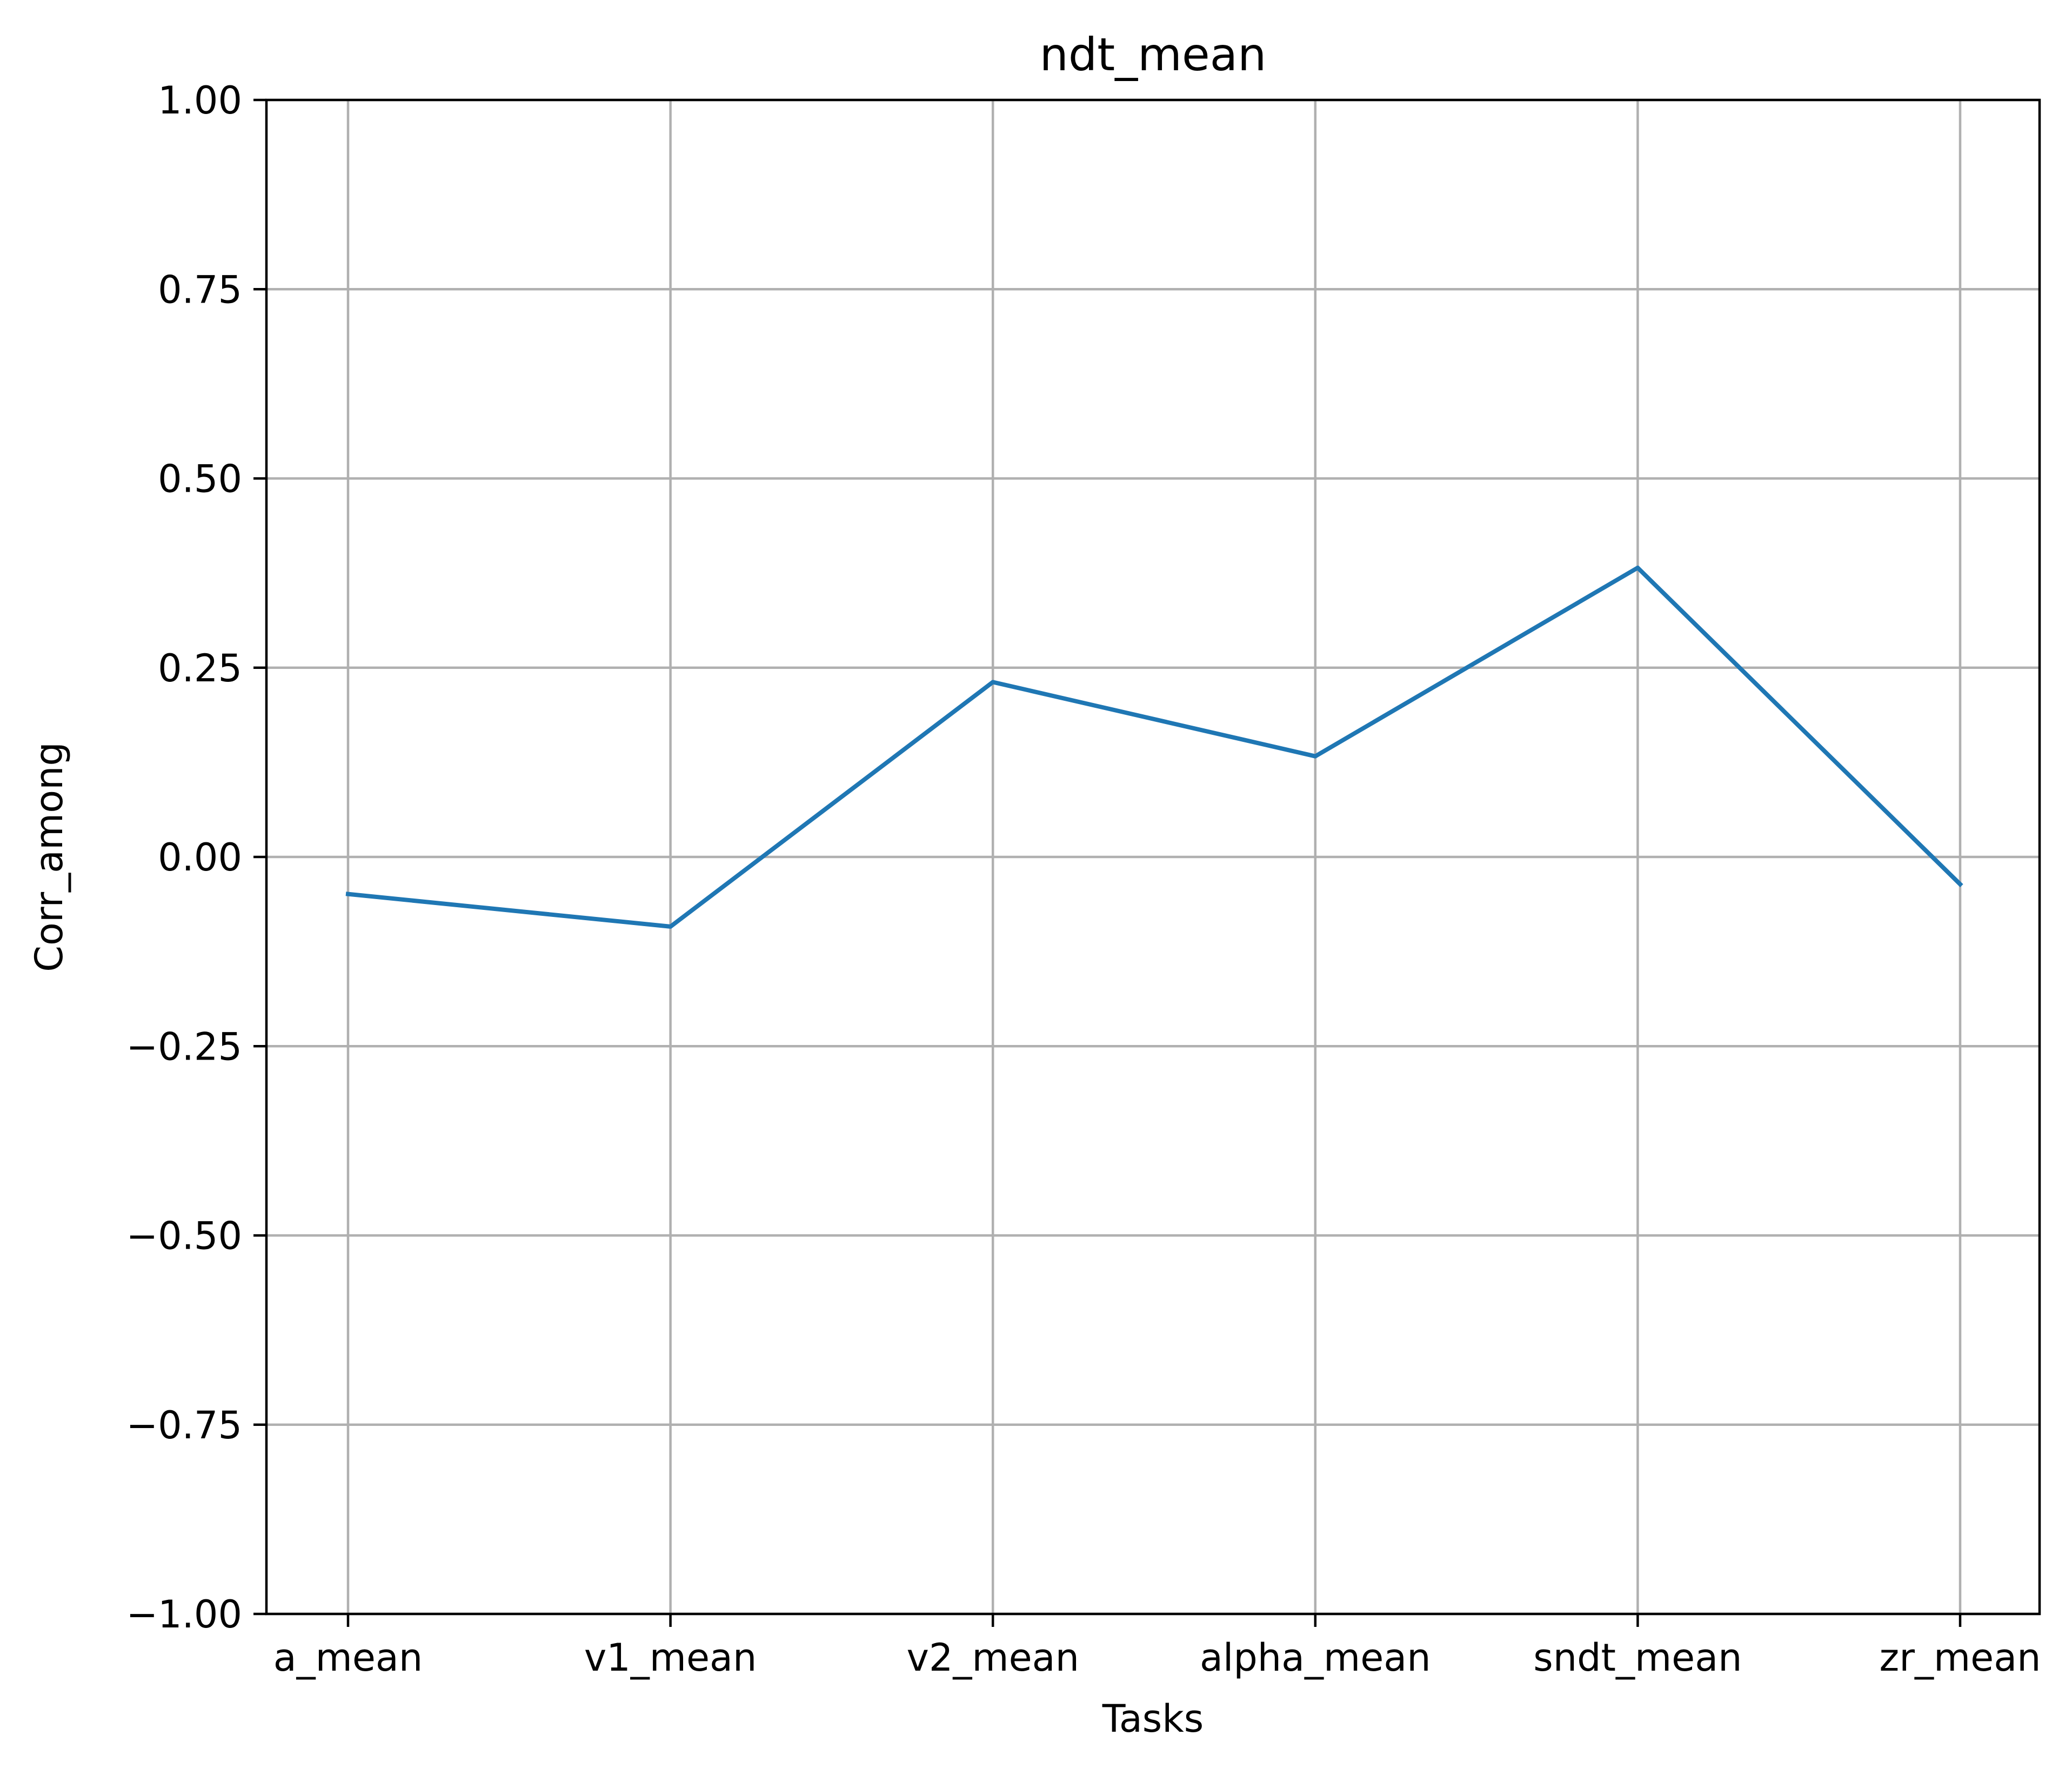 This screenshot has height=1769, width=2072. I want to click on x-tick-label: alpha_mean, so click(1315, 1658).